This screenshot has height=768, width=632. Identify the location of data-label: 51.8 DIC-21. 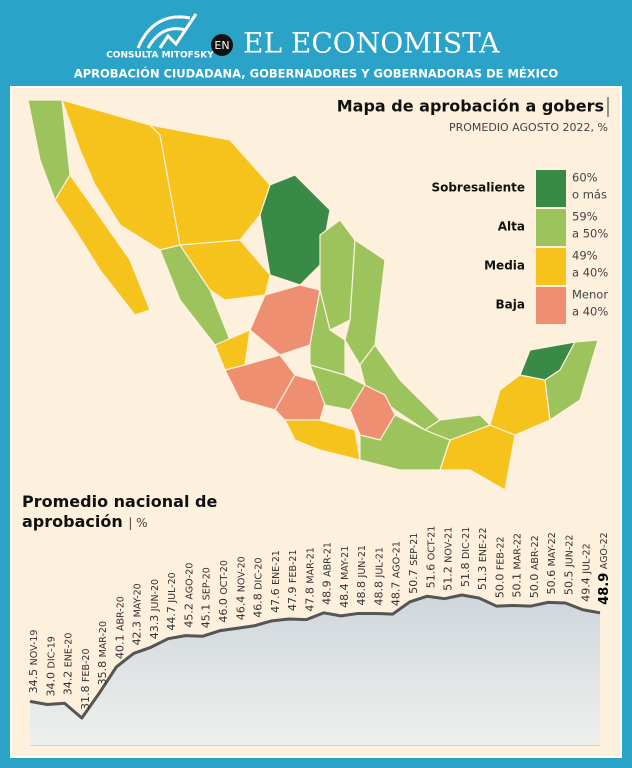
(465, 557).